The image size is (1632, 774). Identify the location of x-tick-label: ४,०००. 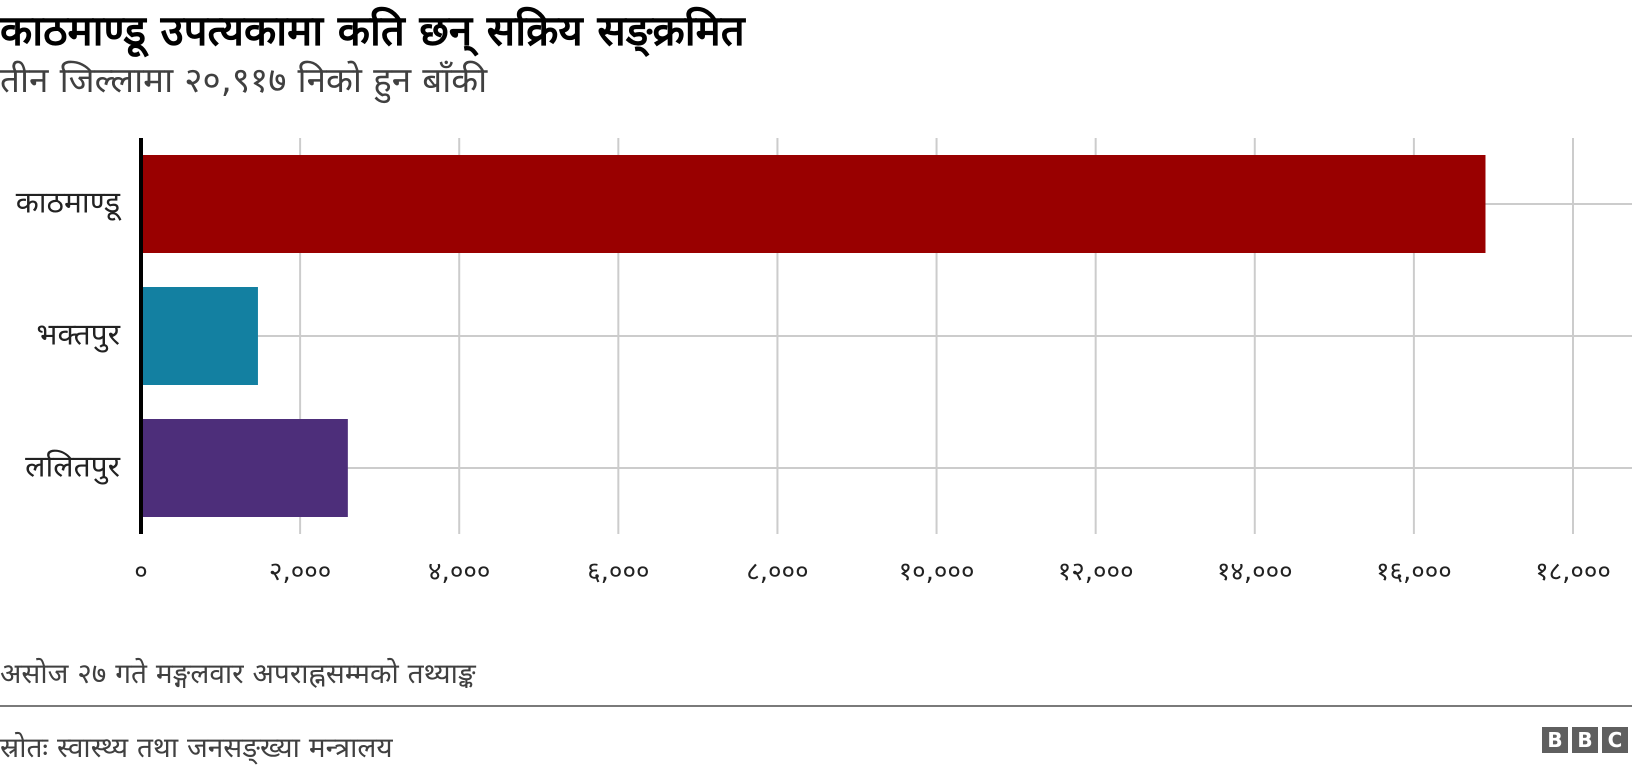
(459, 572).